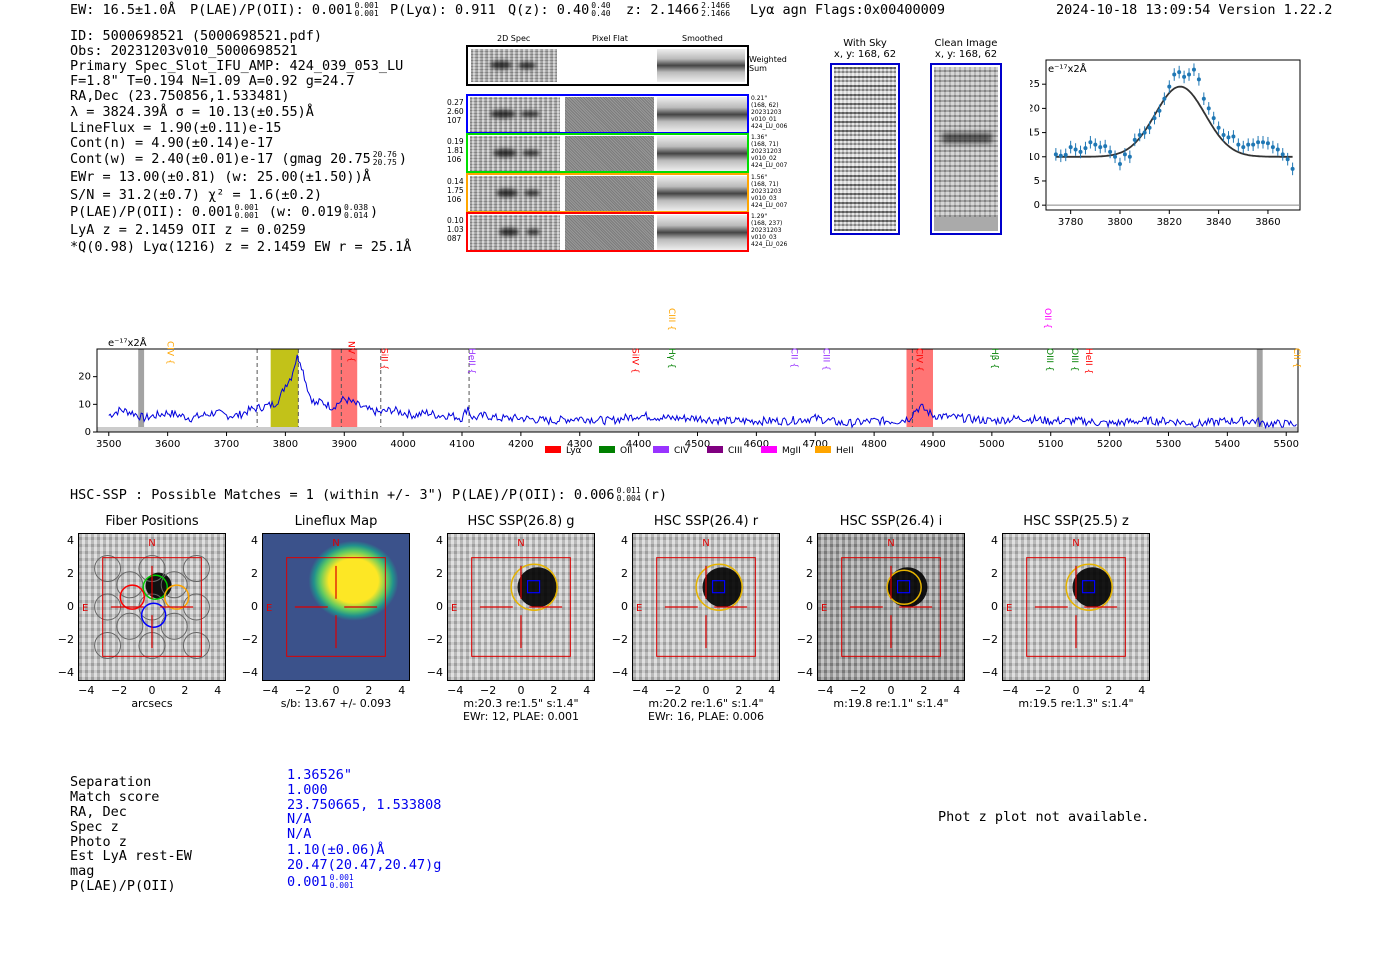 This screenshot has width=1400, height=953. What do you see at coordinates (994, 358) in the screenshot?
I see `spectrum-line-label: Hβ {` at bounding box center [994, 358].